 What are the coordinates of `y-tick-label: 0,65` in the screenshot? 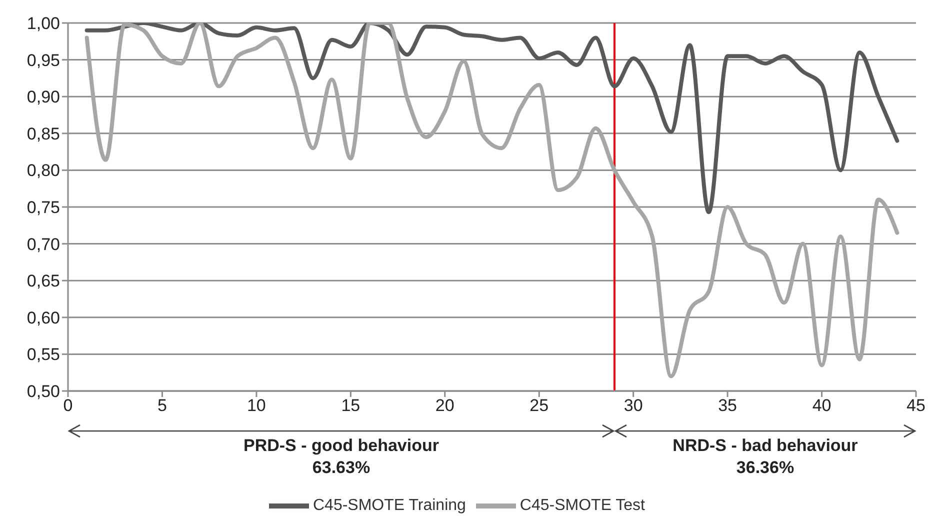 It's located at (43, 281).